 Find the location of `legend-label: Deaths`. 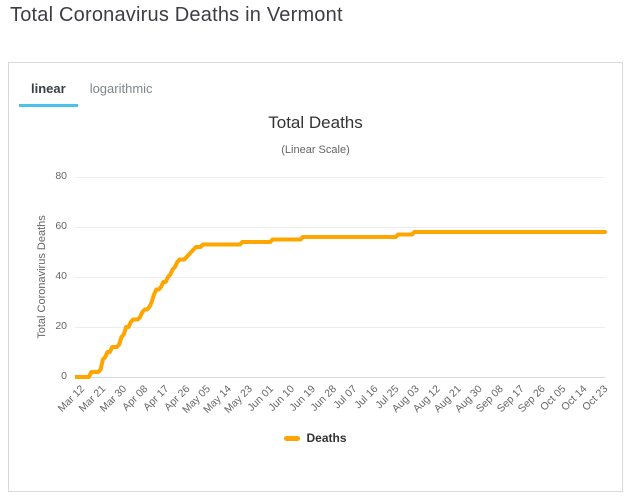

legend-label: Deaths is located at coordinates (326, 438).